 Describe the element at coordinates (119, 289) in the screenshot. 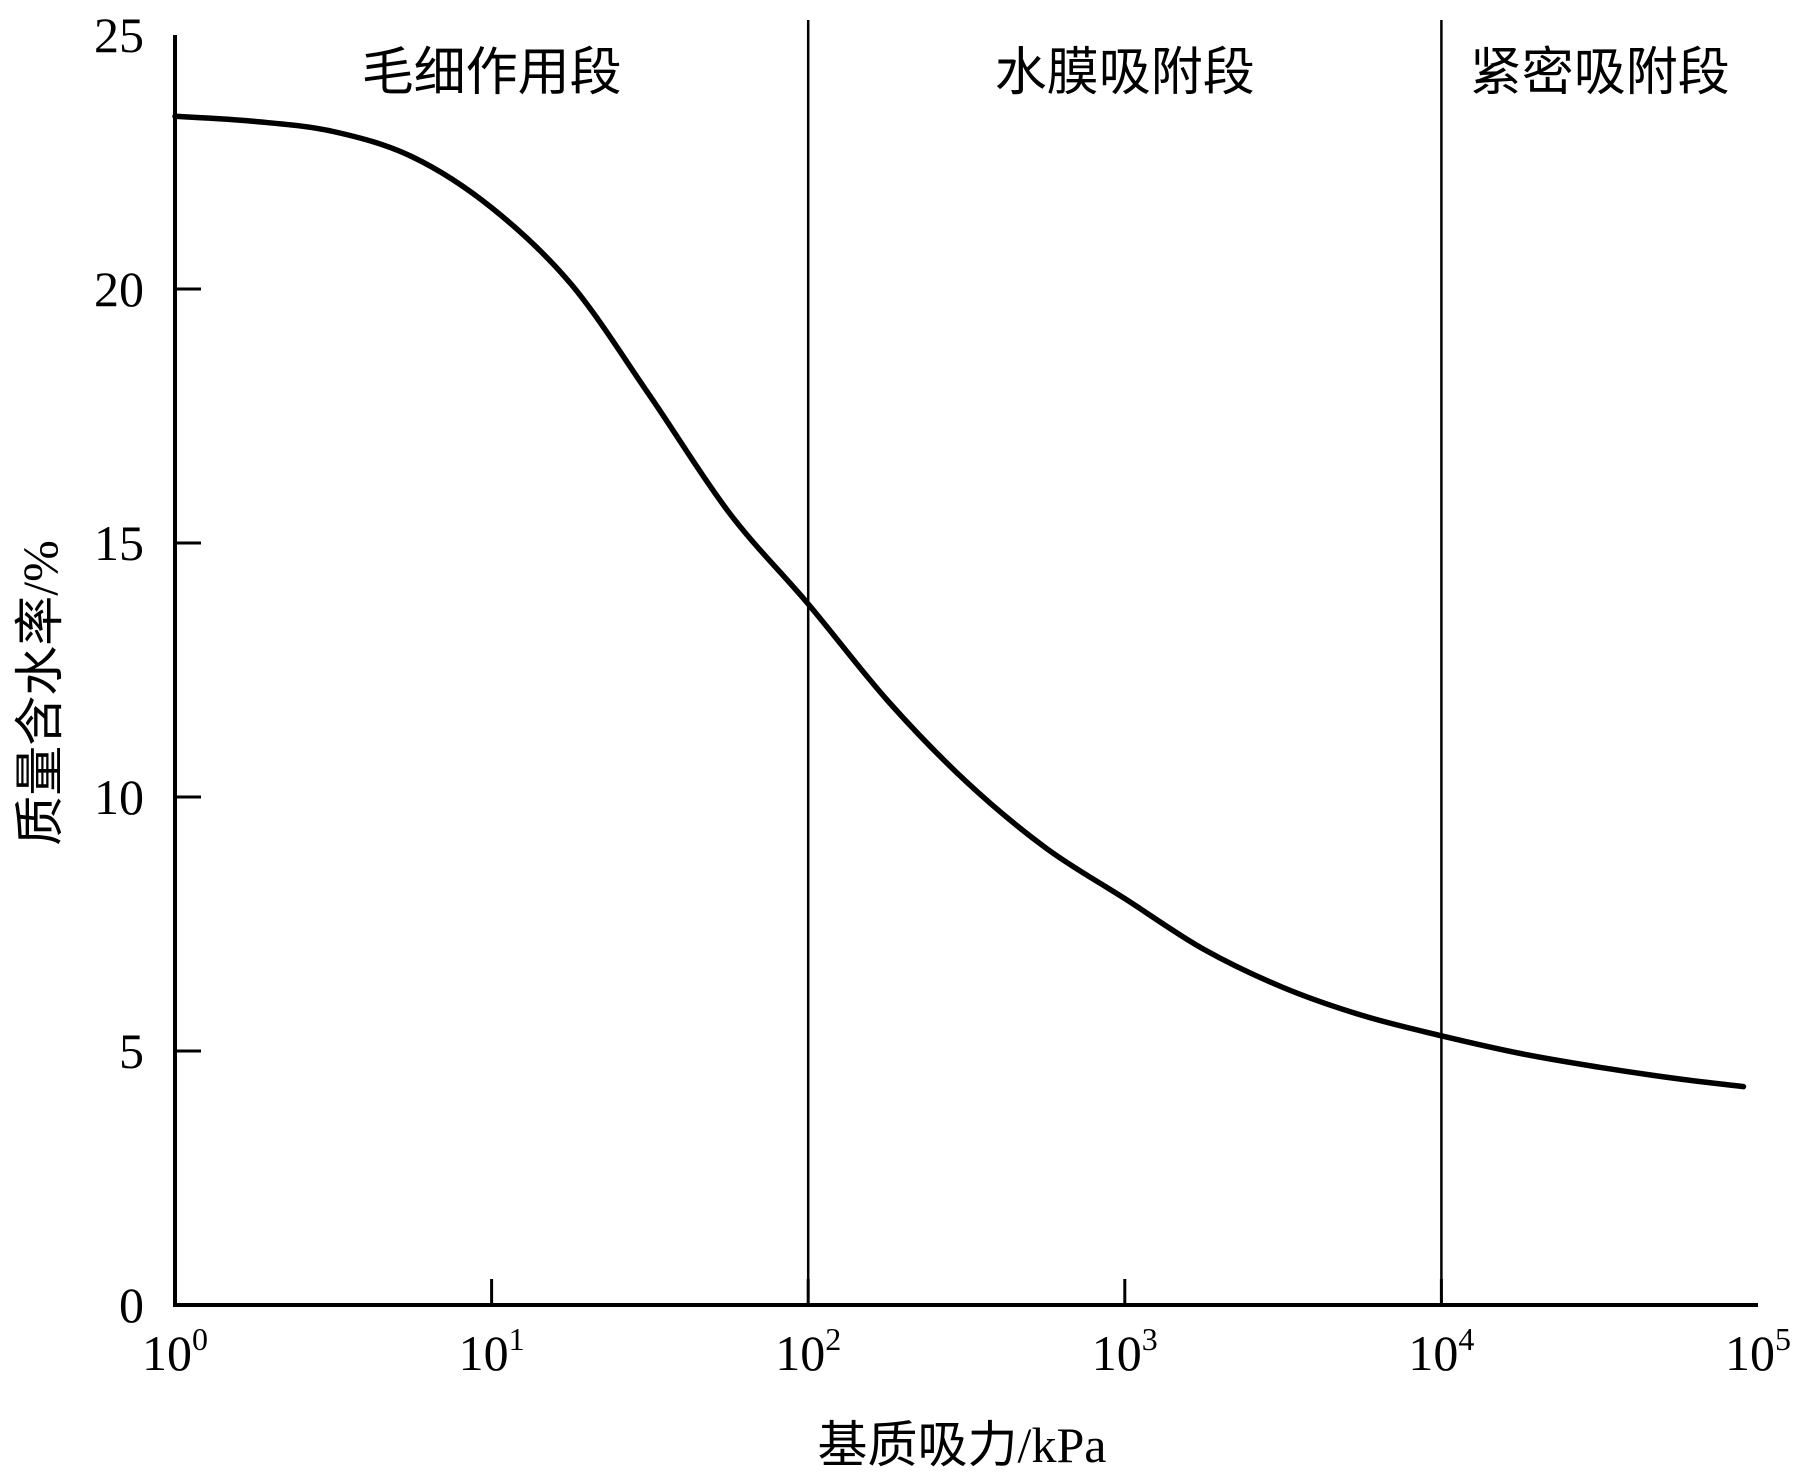

I see `y-tick-label: 20` at that location.